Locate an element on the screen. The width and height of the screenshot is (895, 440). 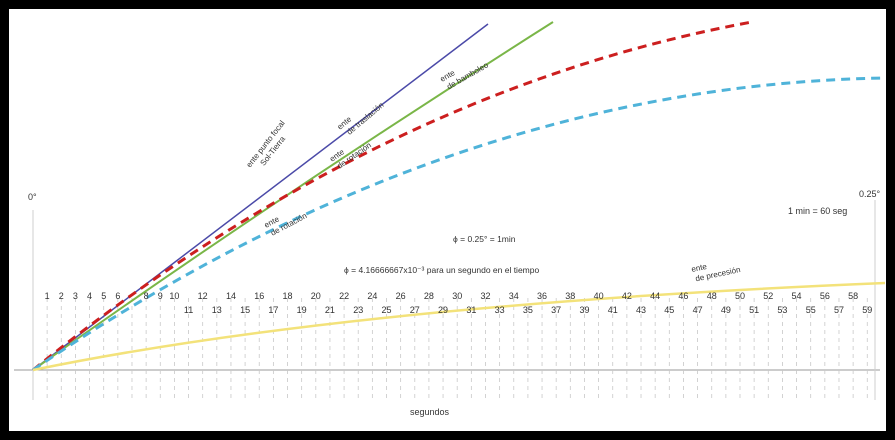
tick-label-1: 1 is located at coordinates (47, 296).